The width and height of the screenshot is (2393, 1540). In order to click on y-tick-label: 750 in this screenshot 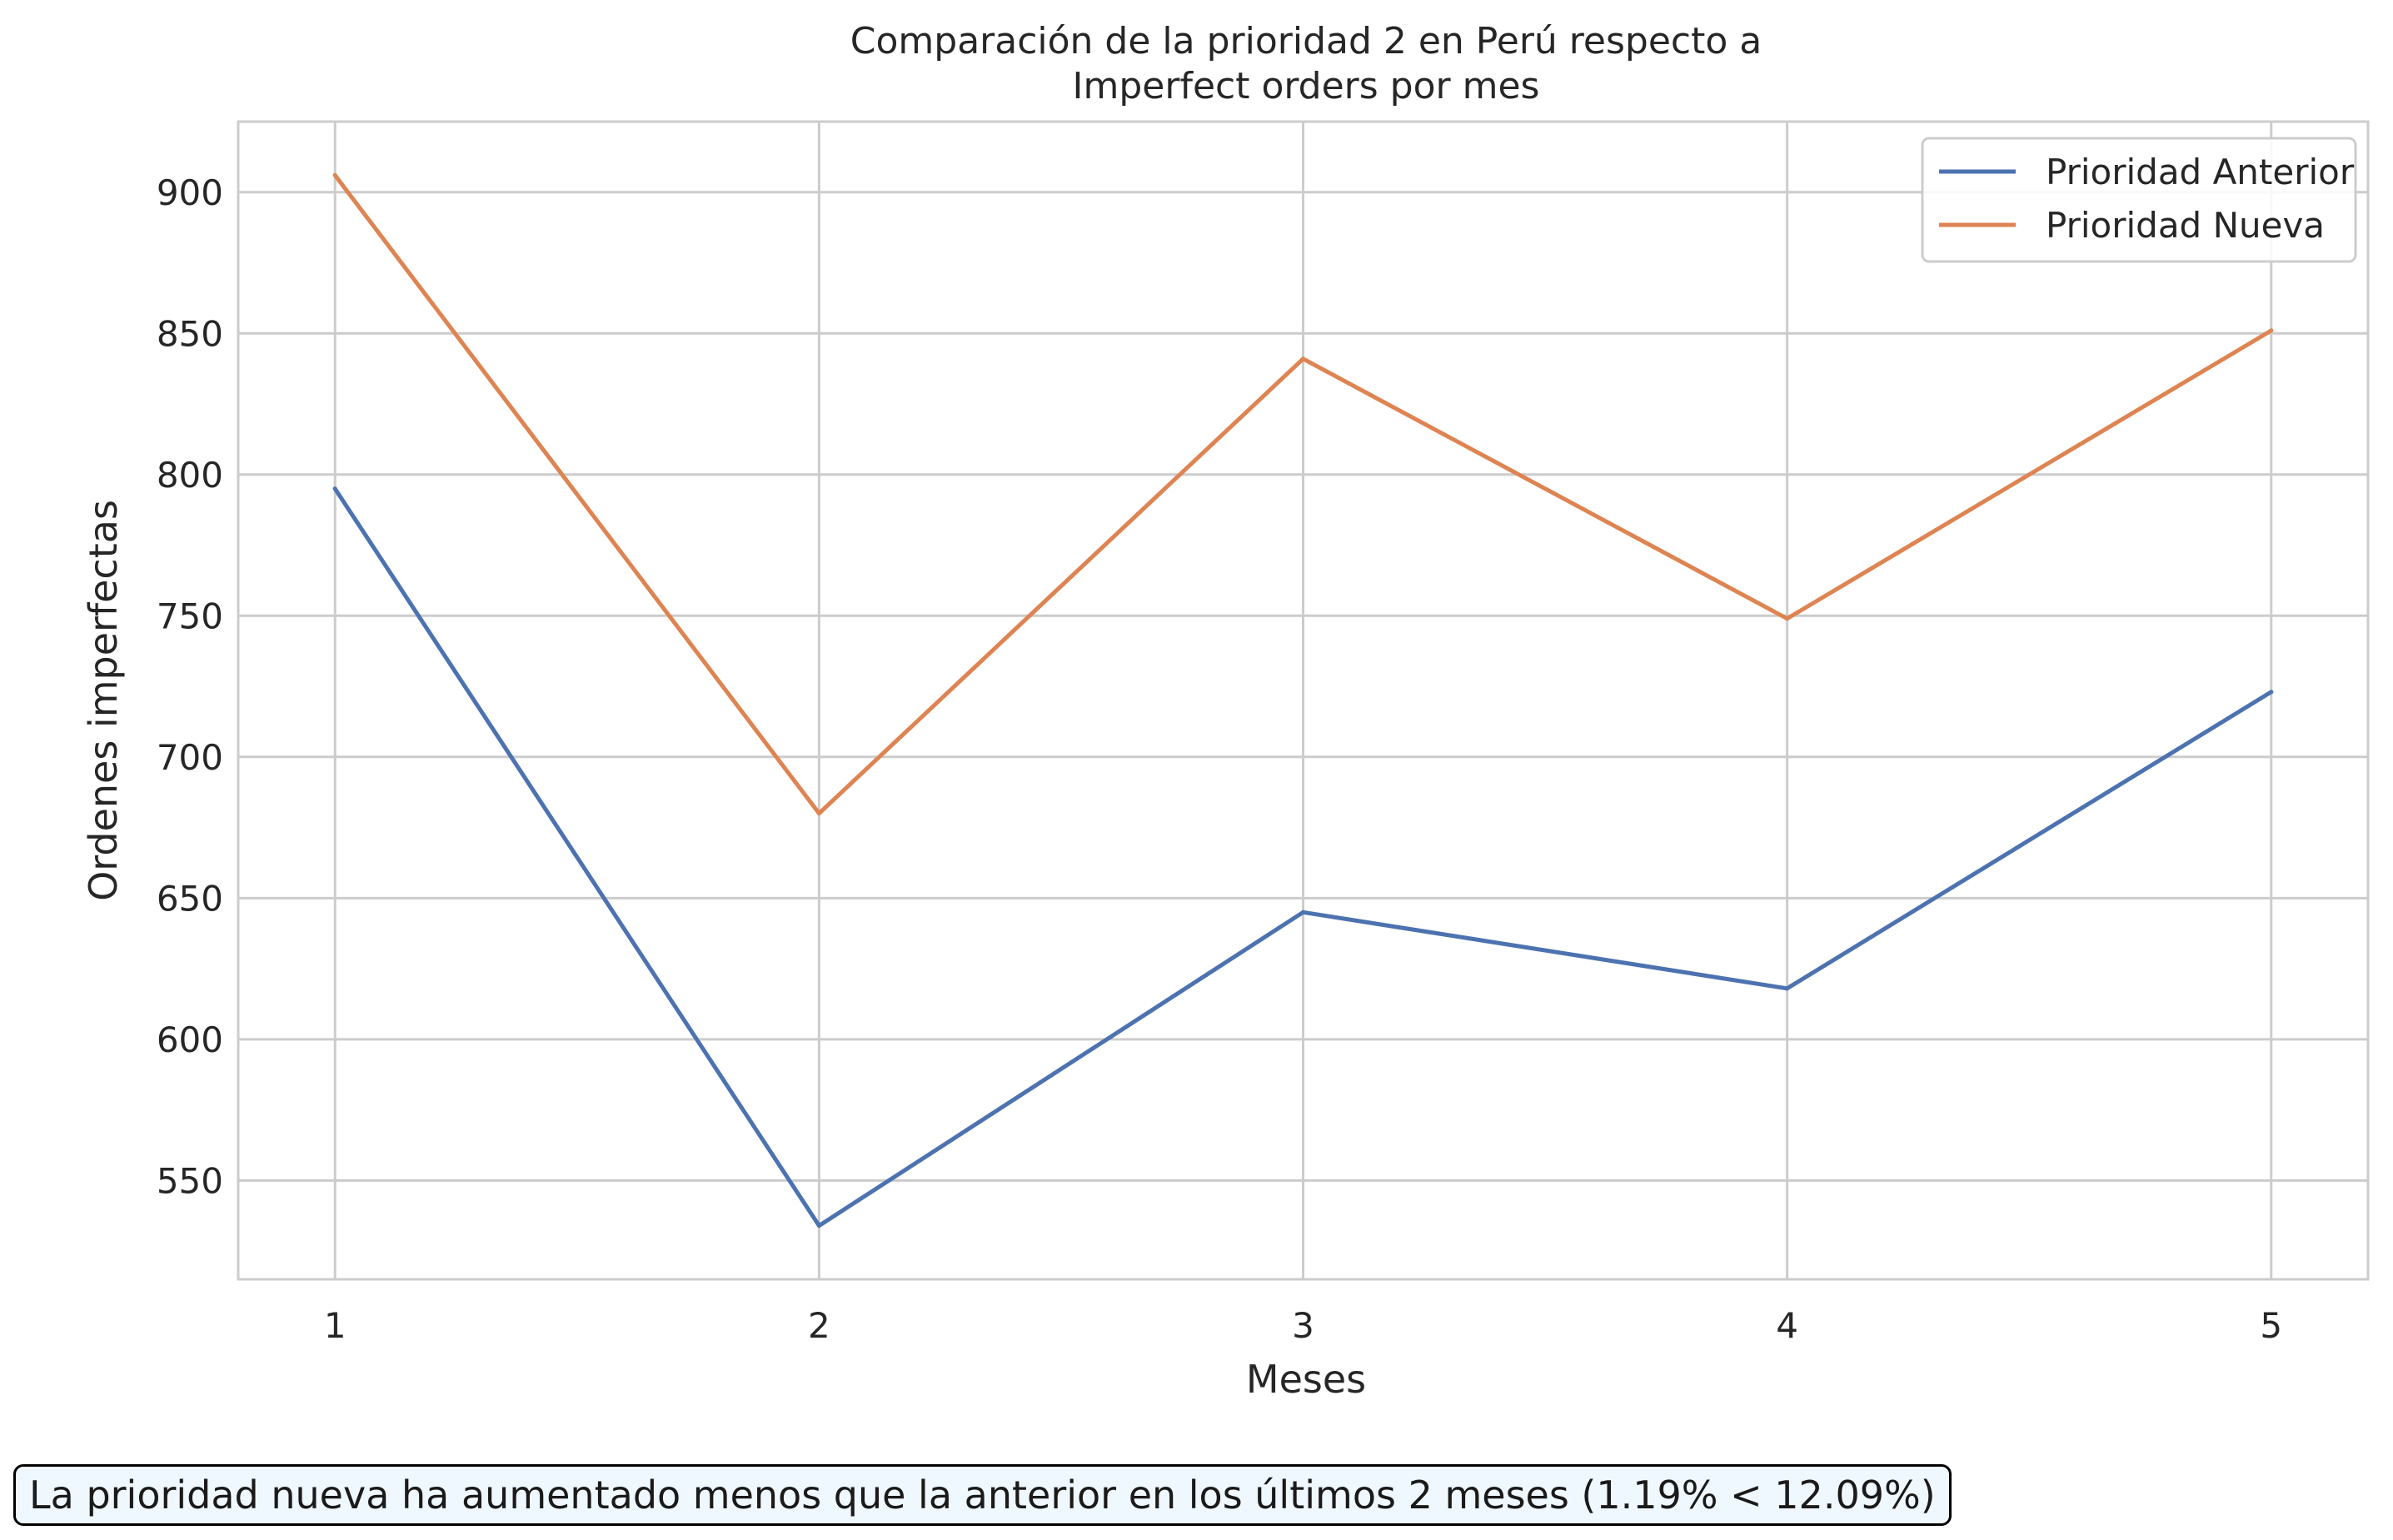, I will do `click(190, 616)`.